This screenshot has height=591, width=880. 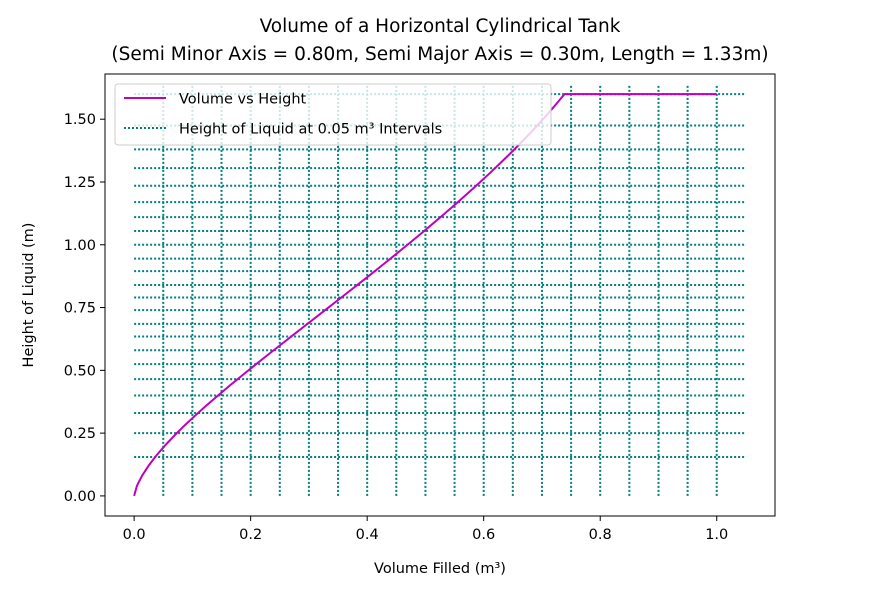 What do you see at coordinates (29, 295) in the screenshot?
I see `y-axis-label: Height of Liquid (m)` at bounding box center [29, 295].